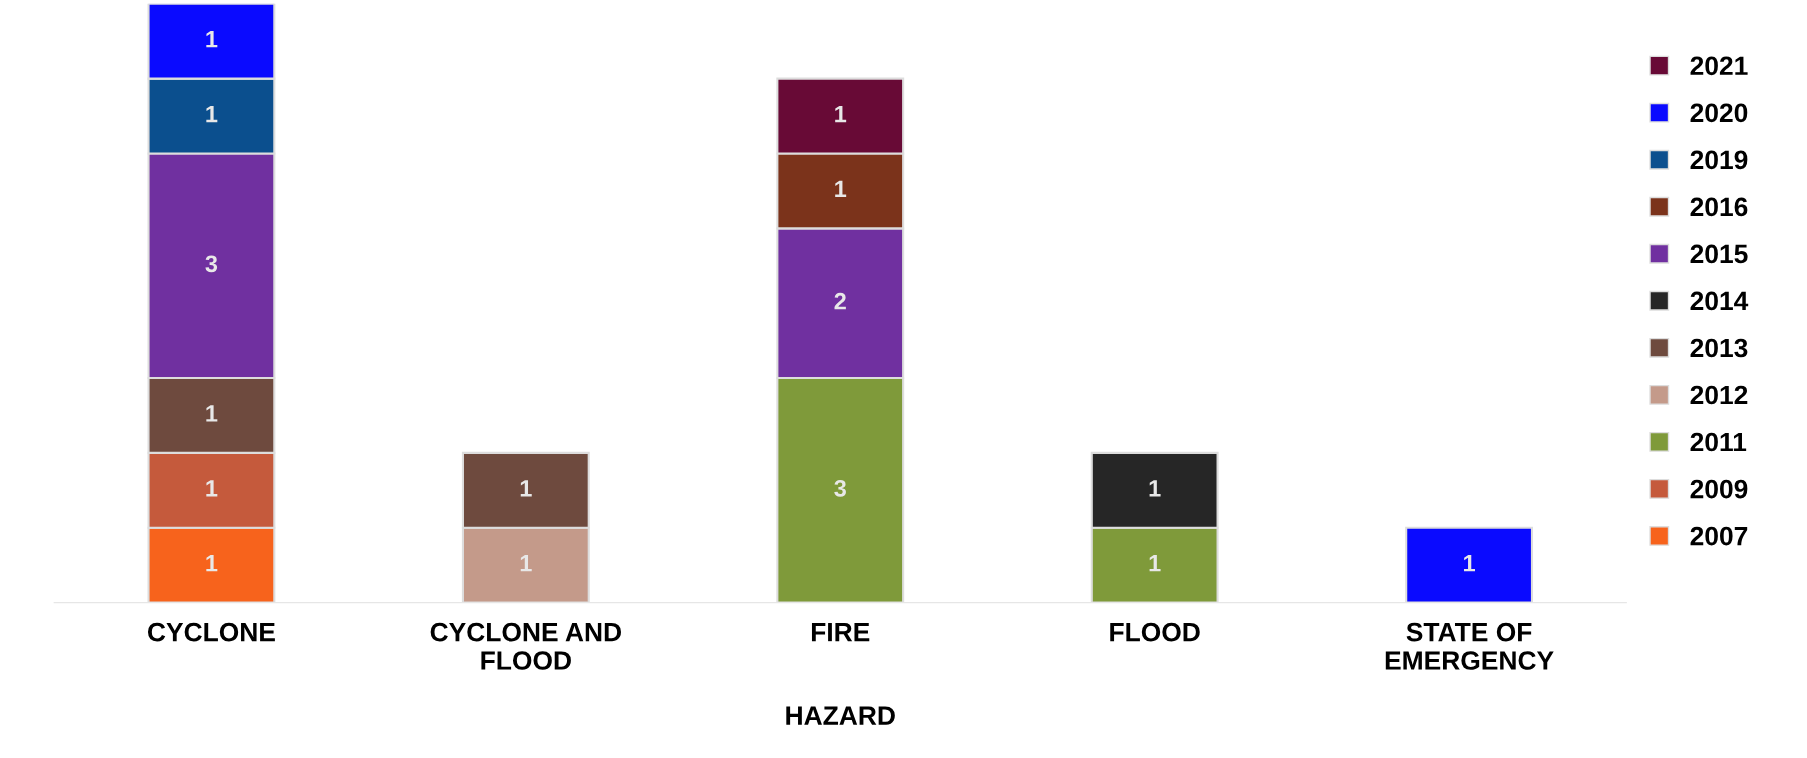  What do you see at coordinates (1719, 254) in the screenshot?
I see `legend-label: 2015` at bounding box center [1719, 254].